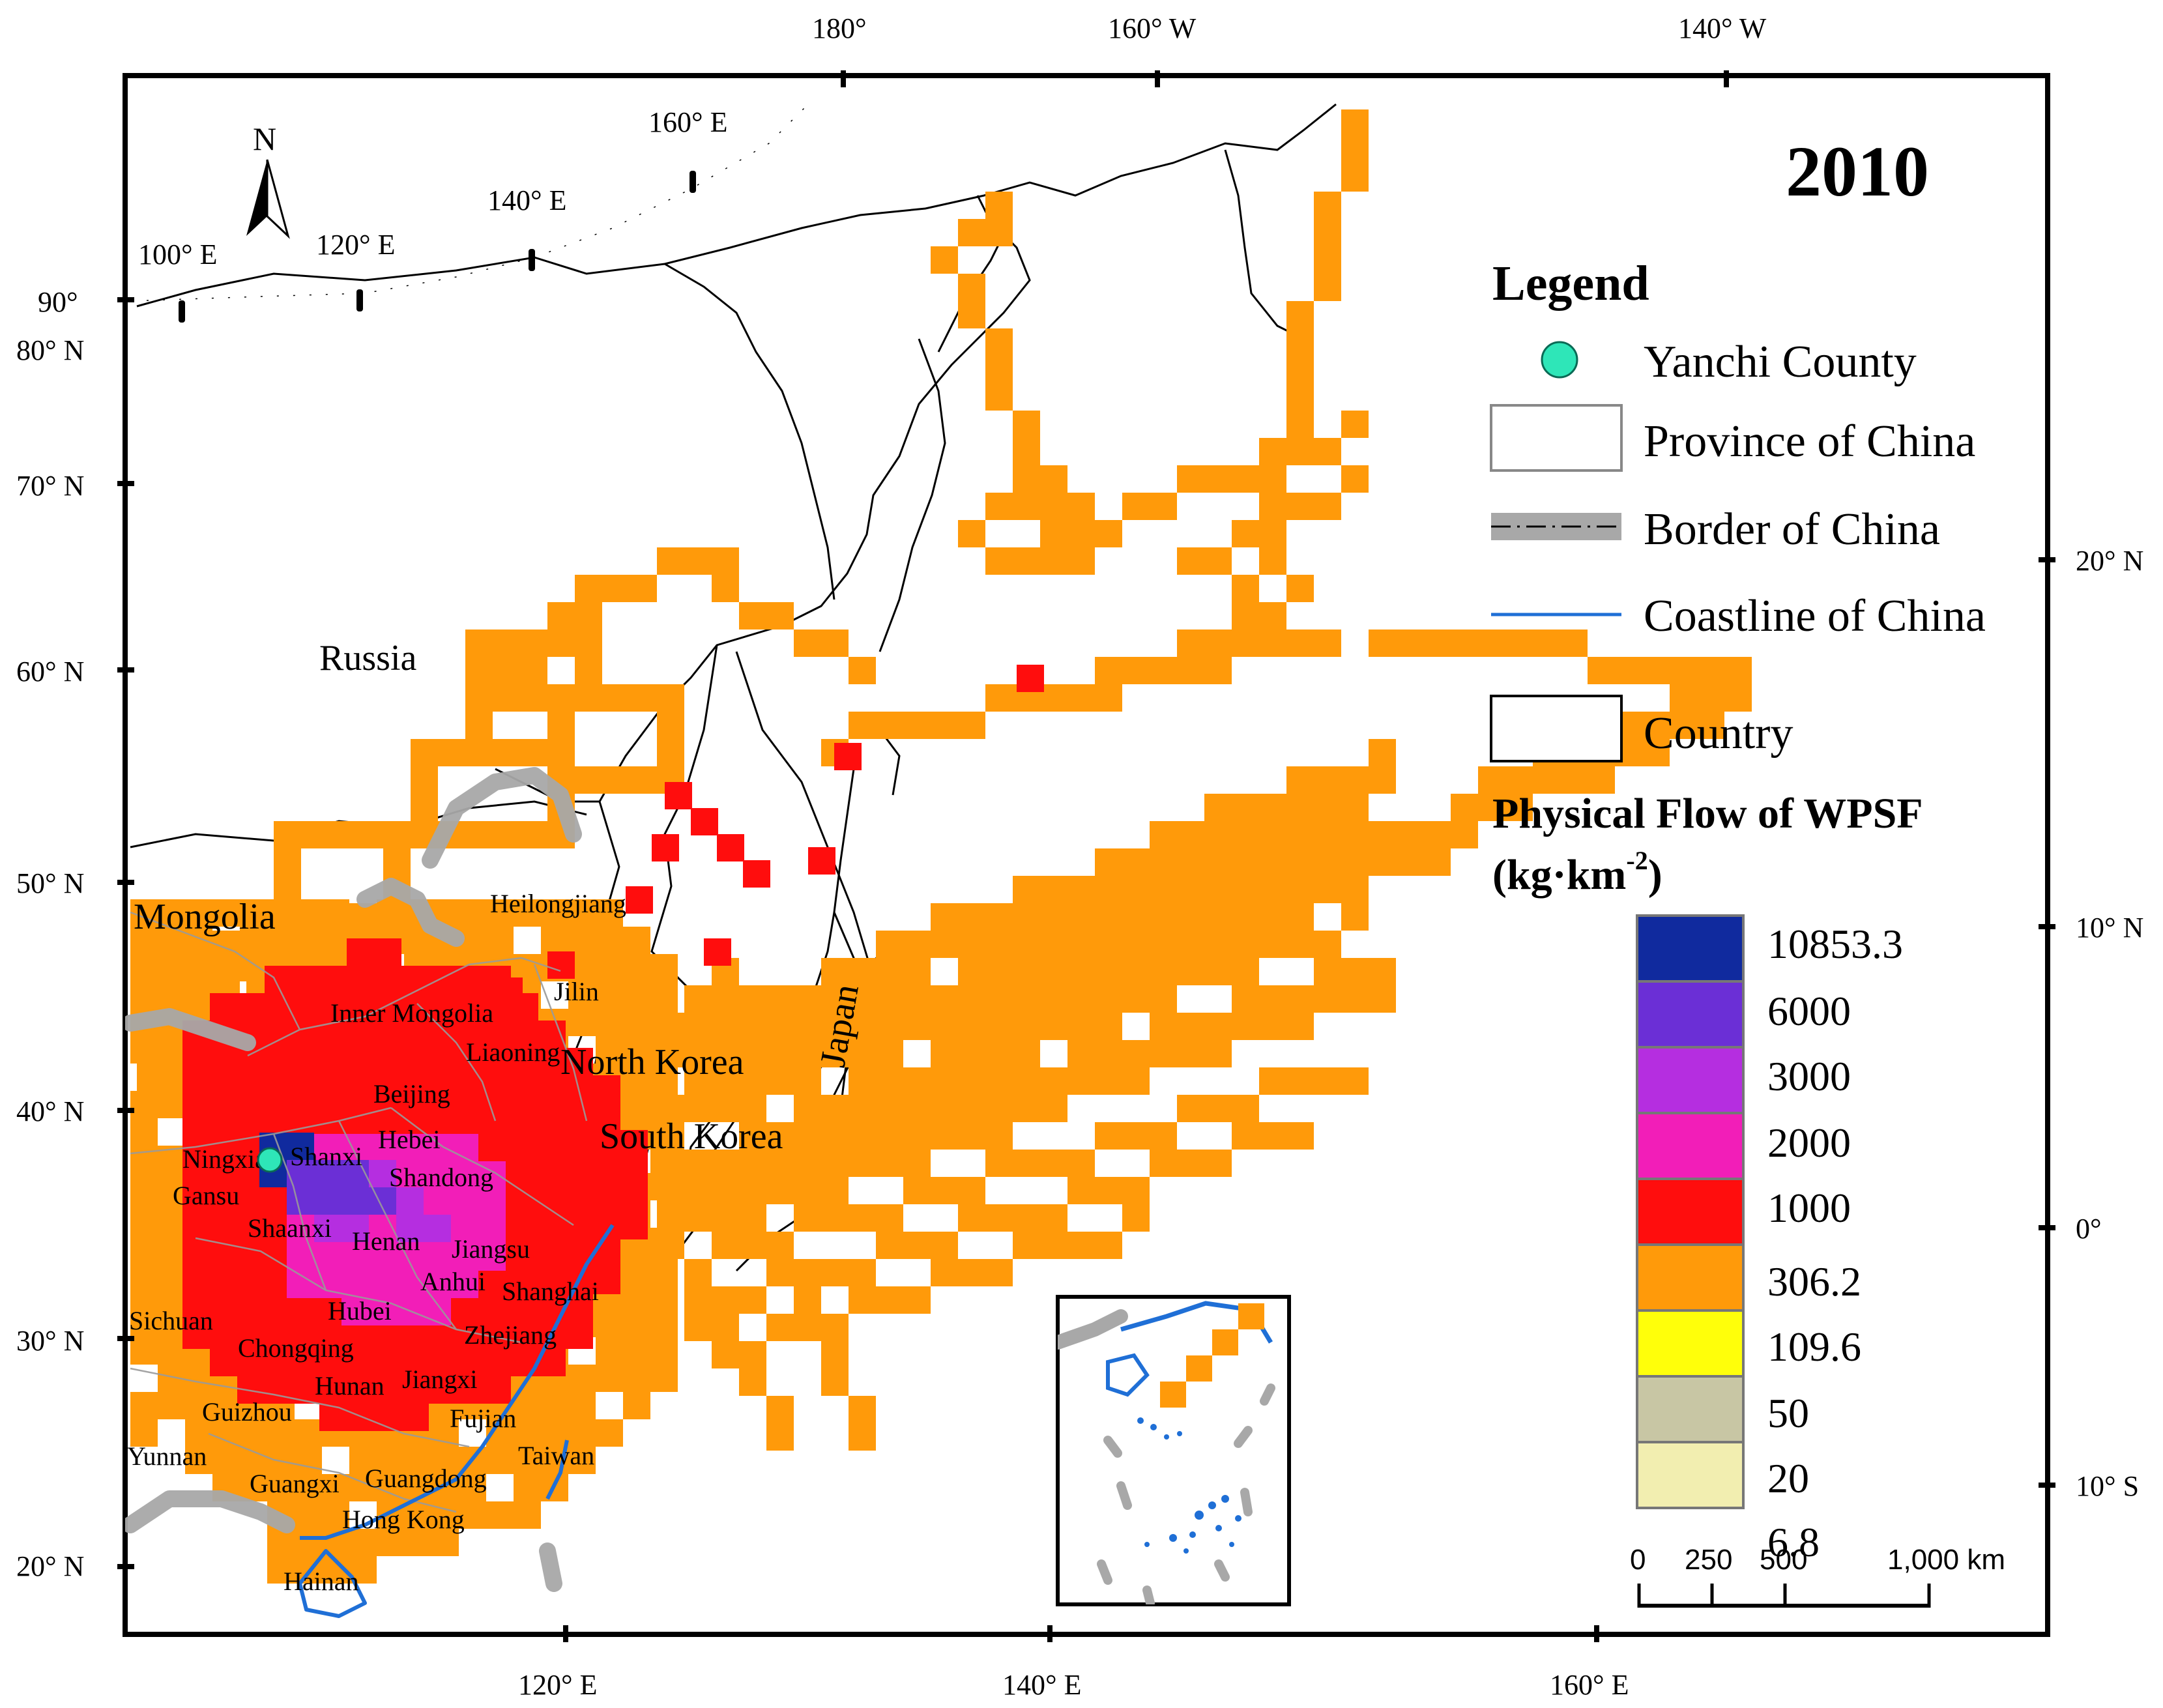 The height and width of the screenshot is (1708, 2163). I want to click on left-tick-label: 30° N, so click(50, 1341).